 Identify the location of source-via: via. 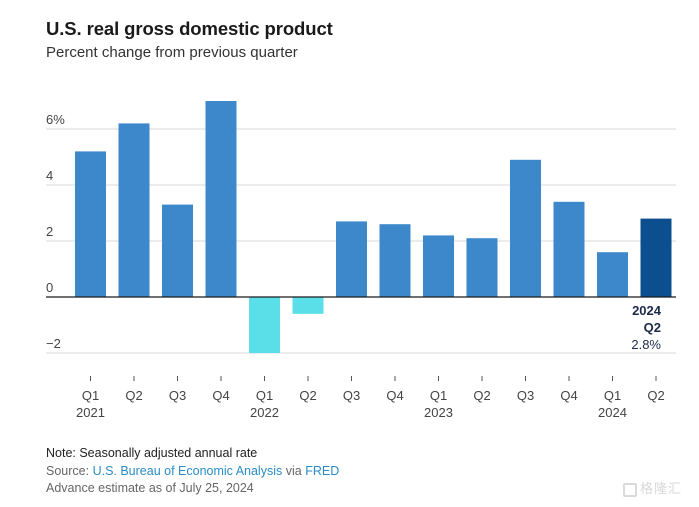
(294, 471).